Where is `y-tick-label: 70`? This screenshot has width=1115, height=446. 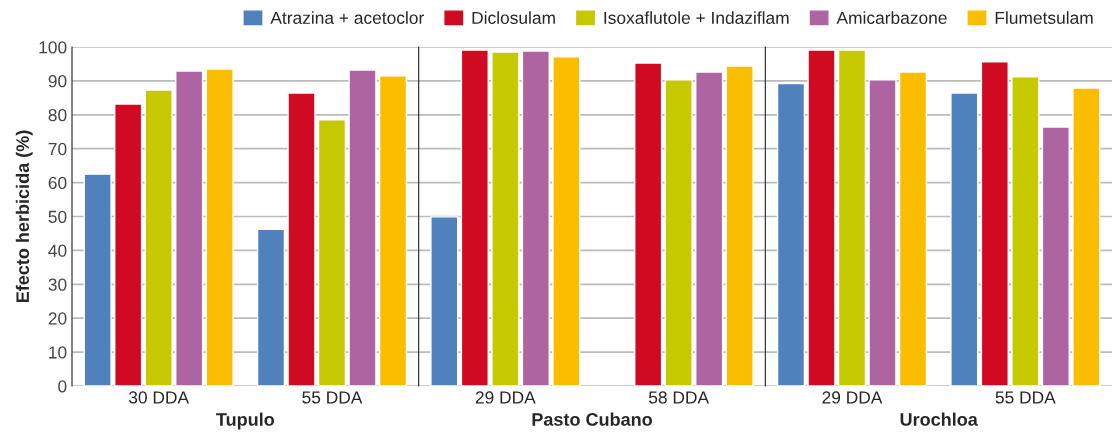 y-tick-label: 70 is located at coordinates (57, 149).